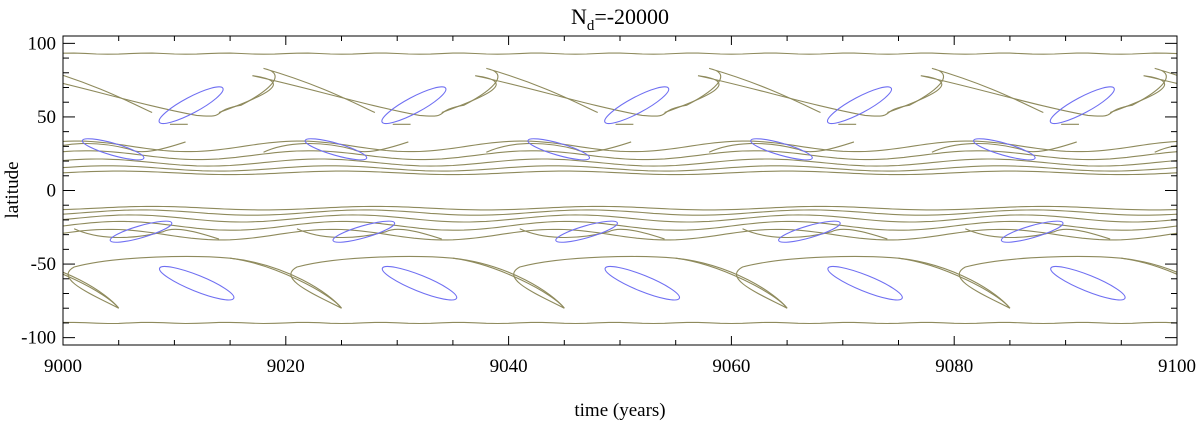 The height and width of the screenshot is (428, 1200). I want to click on y-tick-label: -100, so click(38, 338).